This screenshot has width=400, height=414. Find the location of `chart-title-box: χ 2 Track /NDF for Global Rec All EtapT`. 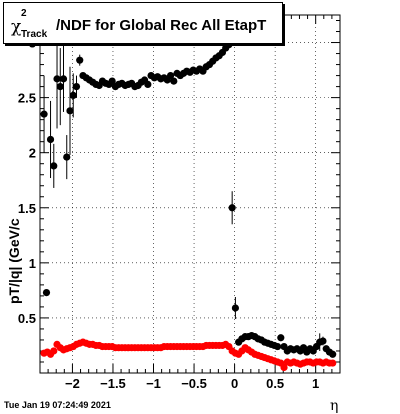

chart-title-box: χ 2 Track /NDF for Global Rec All EtapT is located at coordinates (143, 23).